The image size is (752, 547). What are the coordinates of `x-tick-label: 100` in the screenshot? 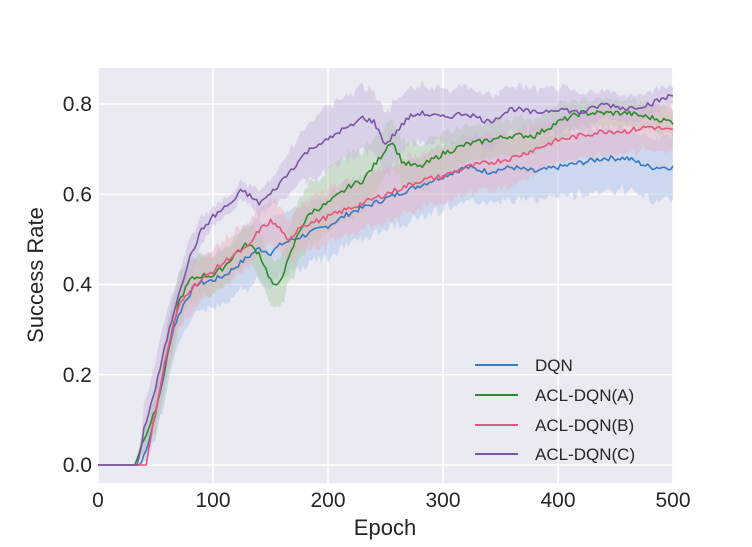 It's located at (212, 500).